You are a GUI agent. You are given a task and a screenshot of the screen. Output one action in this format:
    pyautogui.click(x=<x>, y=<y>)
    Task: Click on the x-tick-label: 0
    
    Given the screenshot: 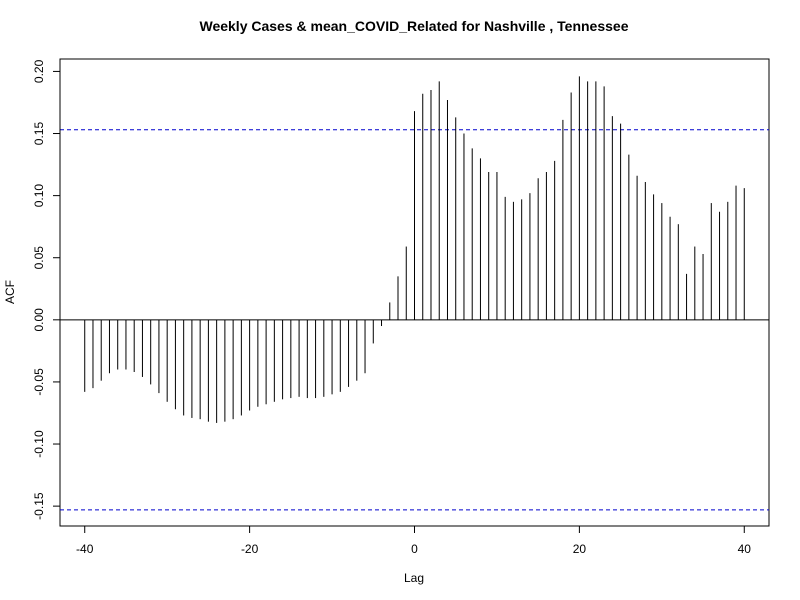 What is the action you would take?
    pyautogui.click(x=414, y=549)
    